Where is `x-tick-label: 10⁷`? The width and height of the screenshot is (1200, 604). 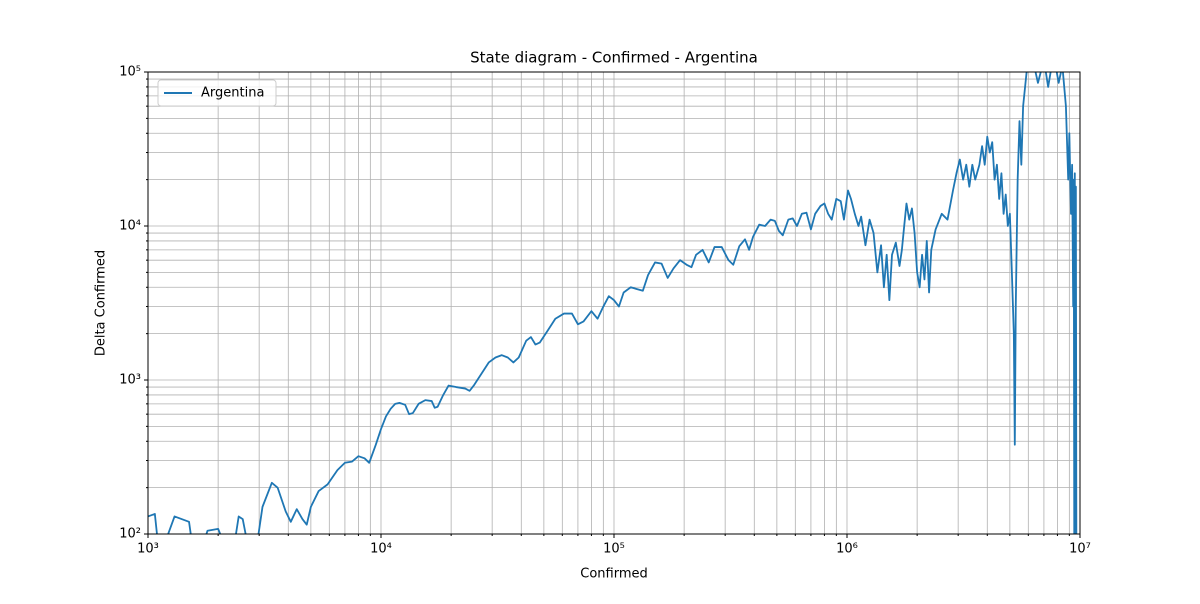
x-tick-label: 10⁷ is located at coordinates (1080, 549).